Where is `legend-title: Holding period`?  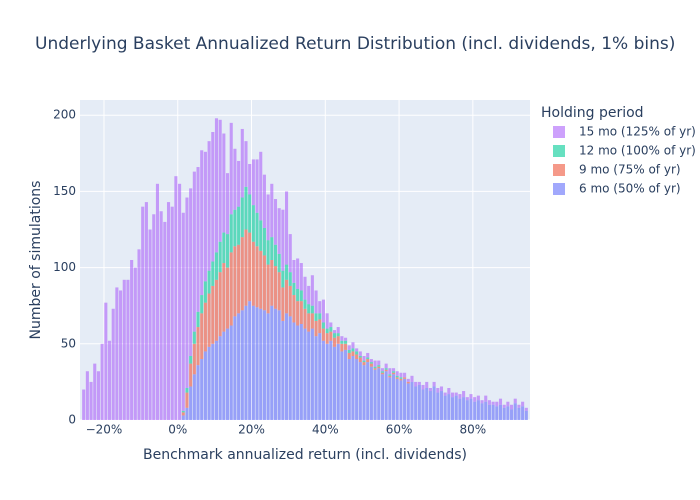
legend-title: Holding period is located at coordinates (592, 113).